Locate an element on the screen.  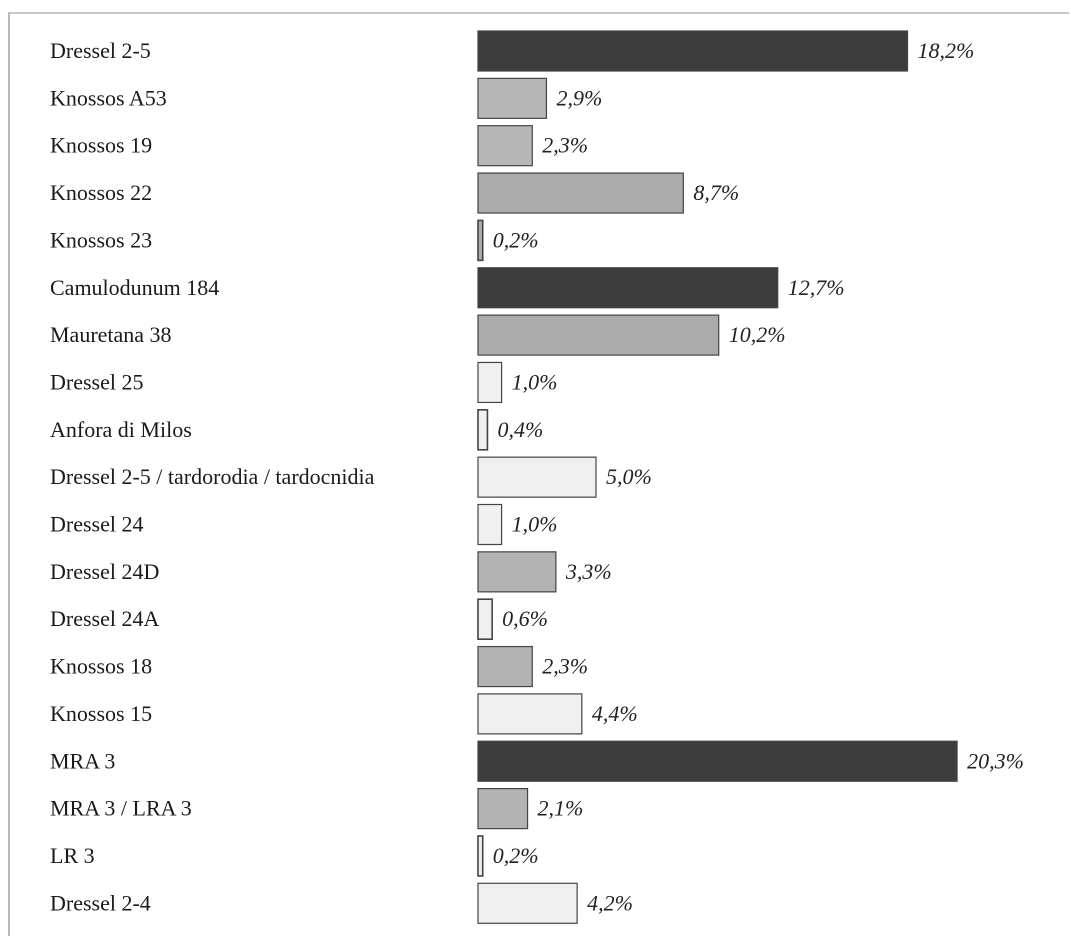
category-label: LR 3 is located at coordinates (72, 855).